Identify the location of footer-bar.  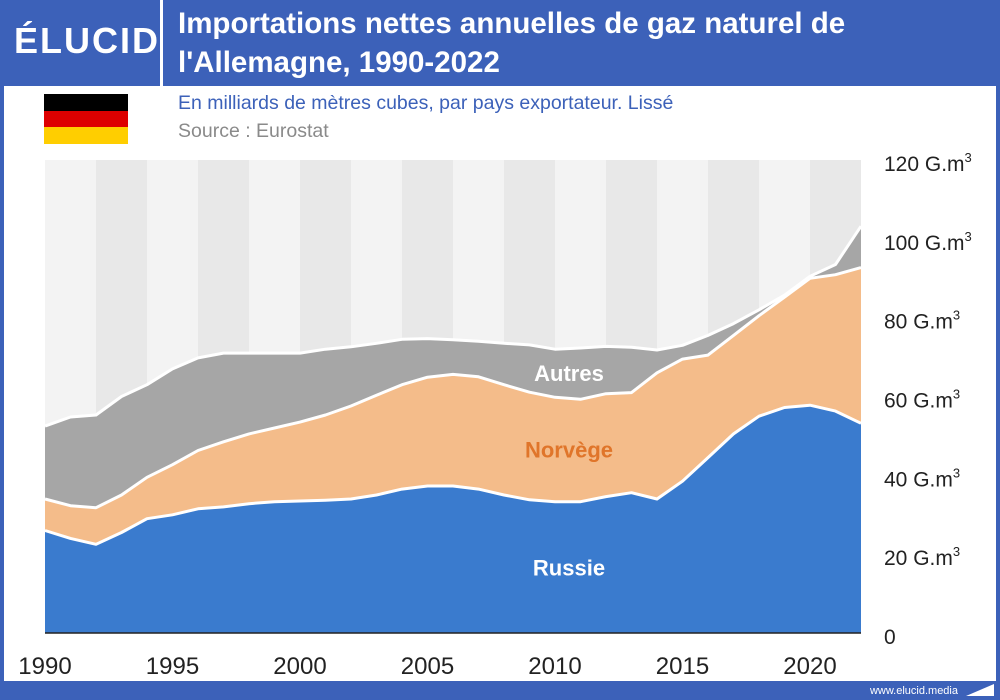
(500, 690).